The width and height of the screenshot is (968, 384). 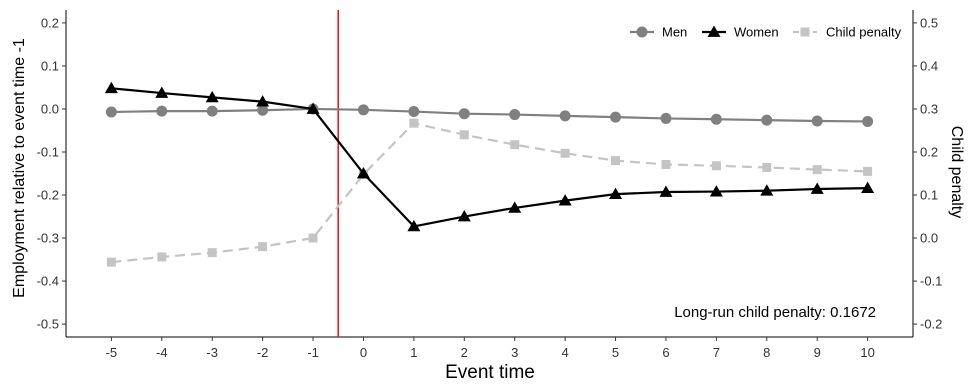 What do you see at coordinates (929, 151) in the screenshot?
I see `y2-tick-label: 0.2` at bounding box center [929, 151].